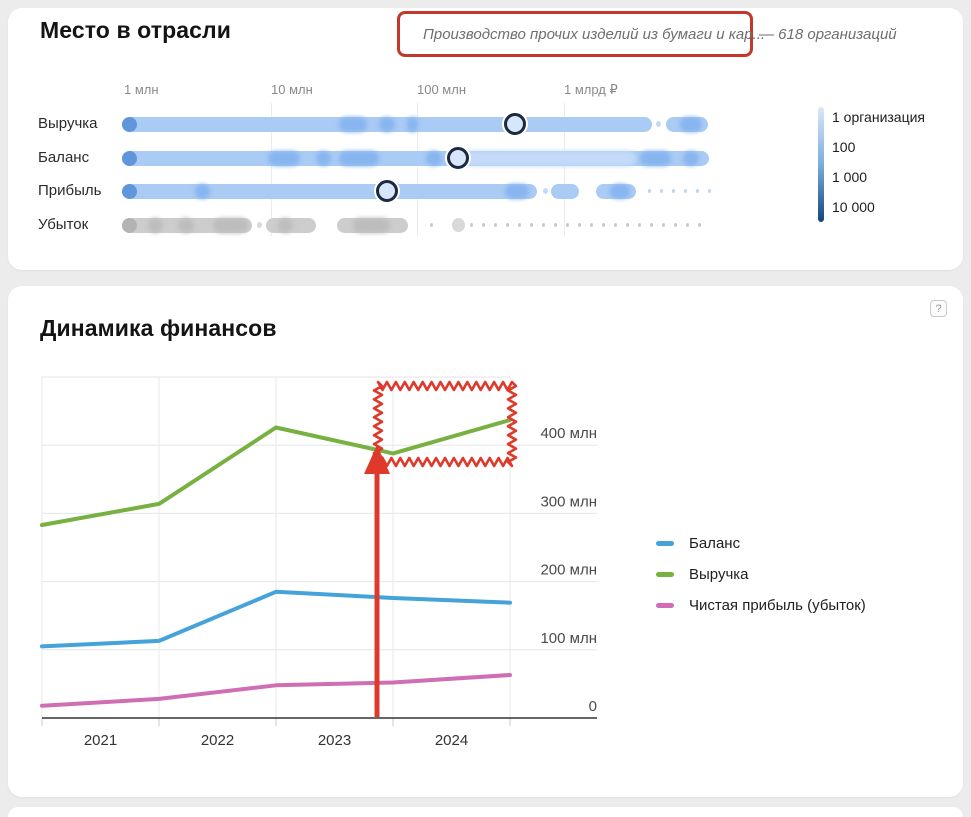  What do you see at coordinates (68, 123) in the screenshot?
I see `strip-row-label: Выручка` at bounding box center [68, 123].